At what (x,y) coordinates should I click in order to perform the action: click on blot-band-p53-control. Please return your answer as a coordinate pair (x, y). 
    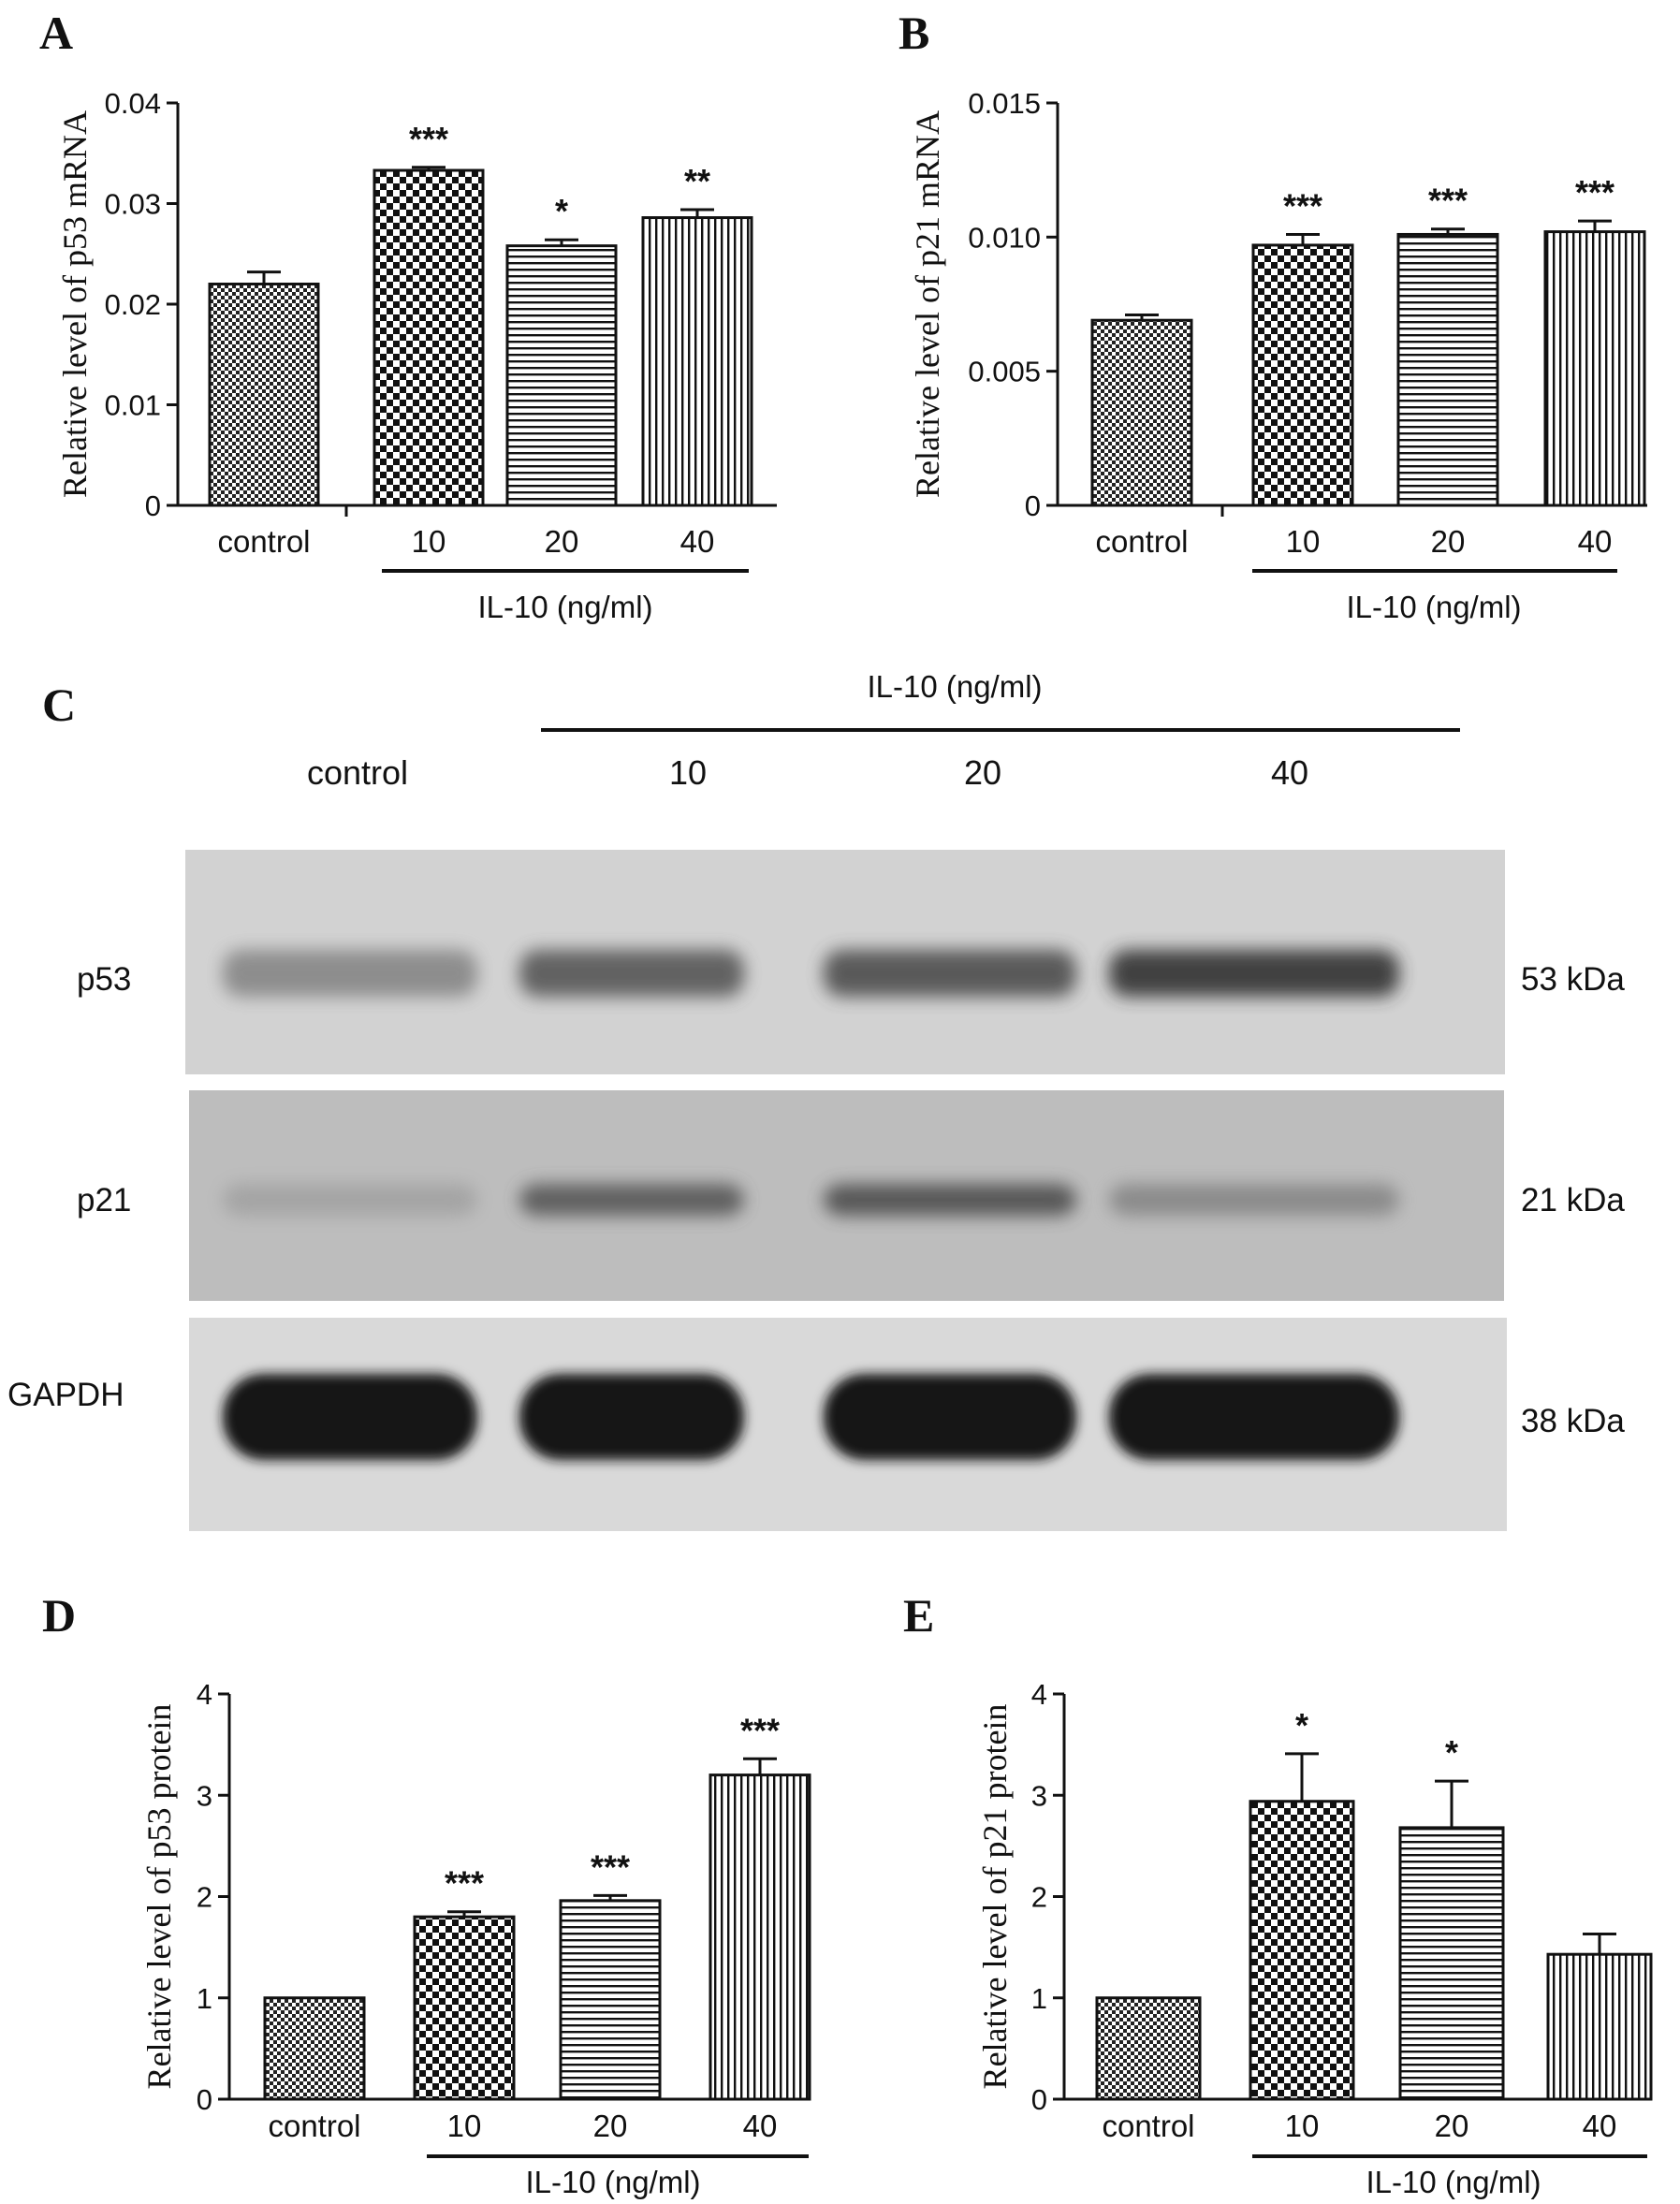
    Looking at the image, I should click on (350, 973).